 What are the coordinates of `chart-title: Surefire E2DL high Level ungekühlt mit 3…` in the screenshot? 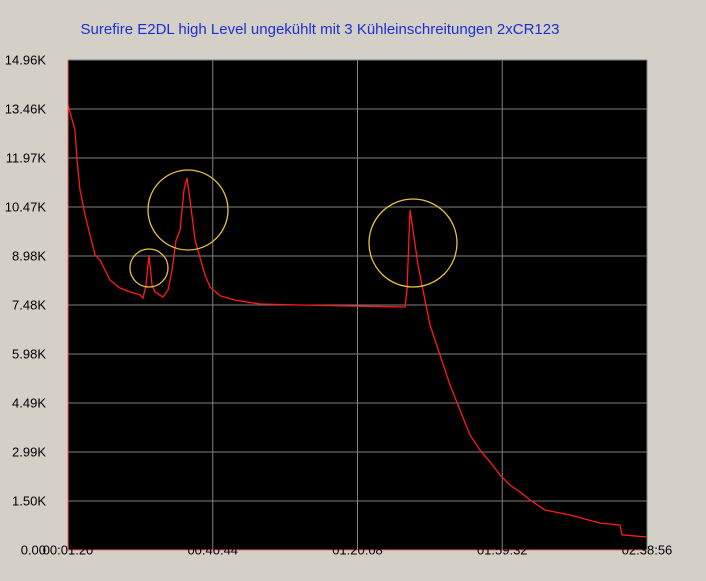 It's located at (320, 29).